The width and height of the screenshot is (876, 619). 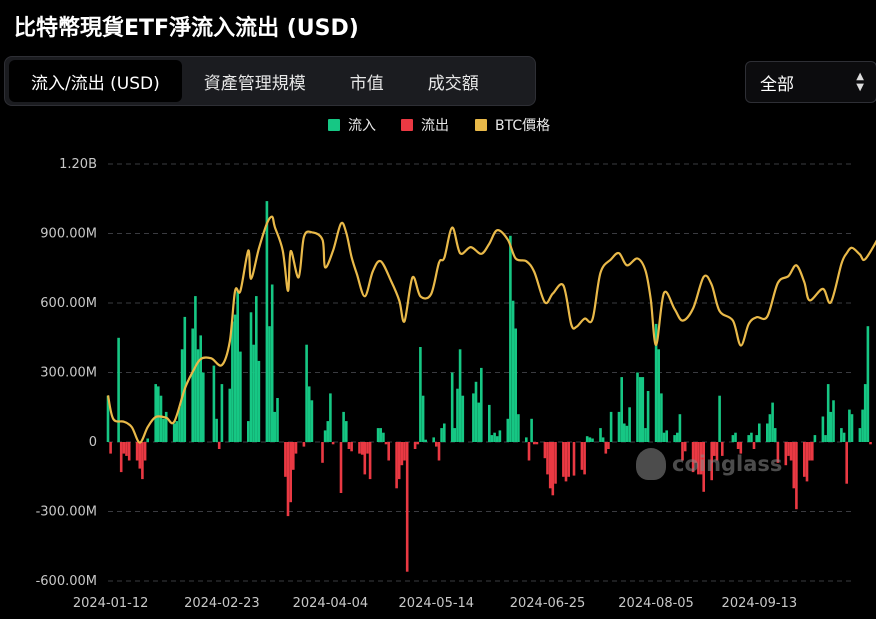 I want to click on legend-inflow-label: 流入, so click(x=362, y=126).